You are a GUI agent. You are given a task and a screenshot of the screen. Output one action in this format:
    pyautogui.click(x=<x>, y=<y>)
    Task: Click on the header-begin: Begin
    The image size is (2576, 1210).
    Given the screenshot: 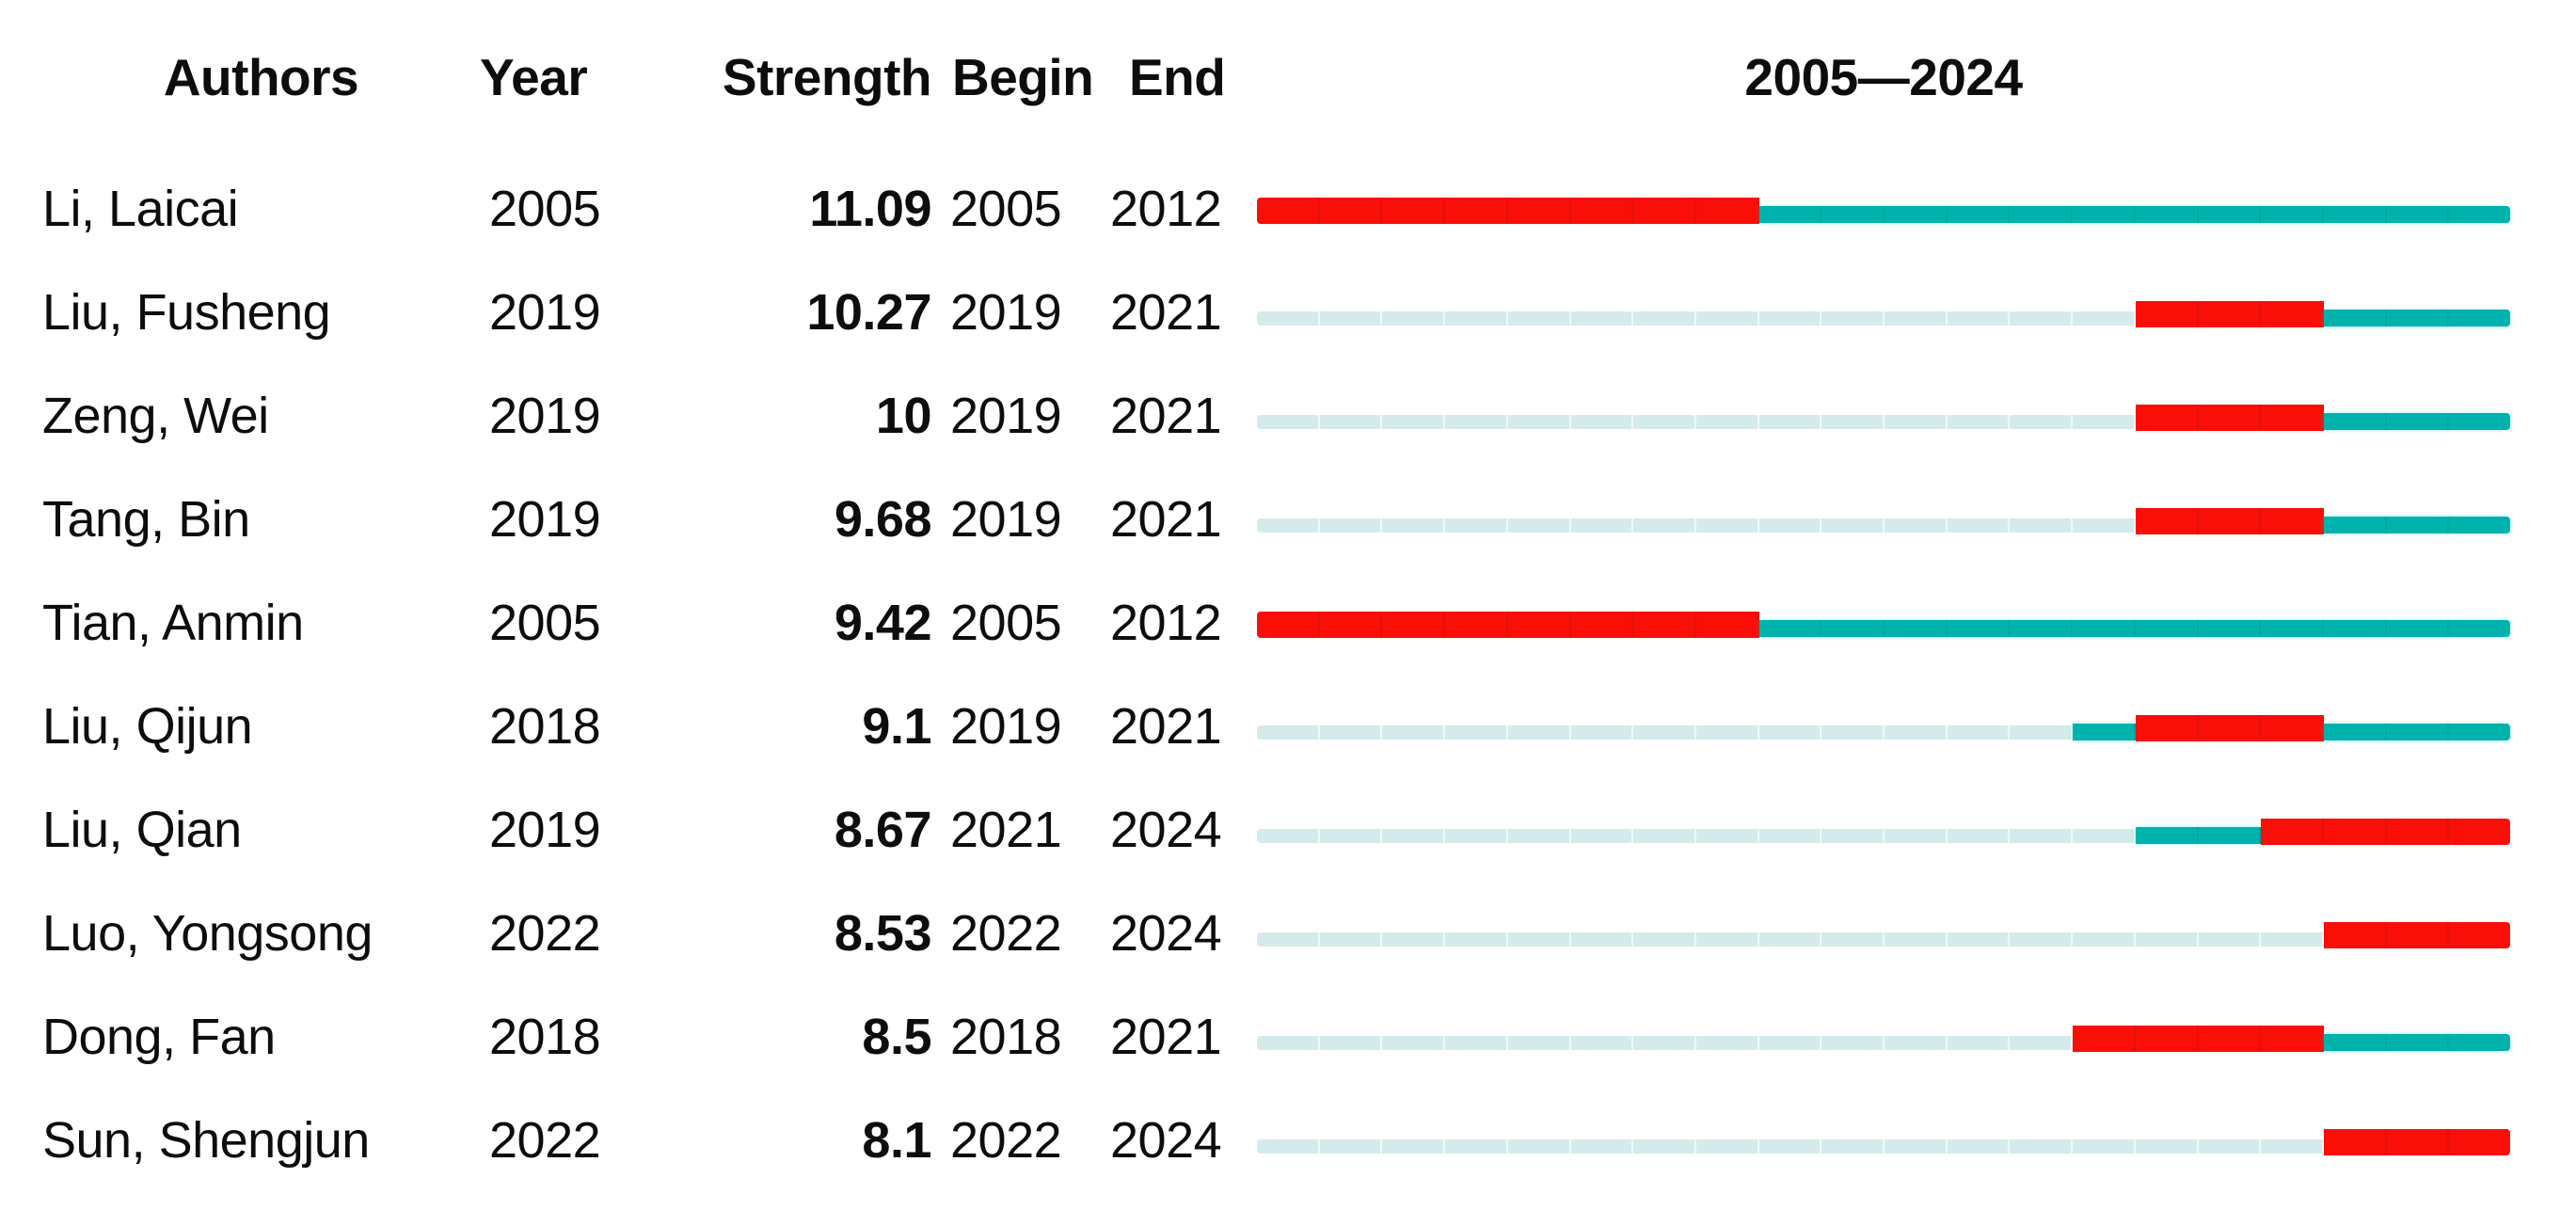 What is the action you would take?
    pyautogui.click(x=1023, y=77)
    